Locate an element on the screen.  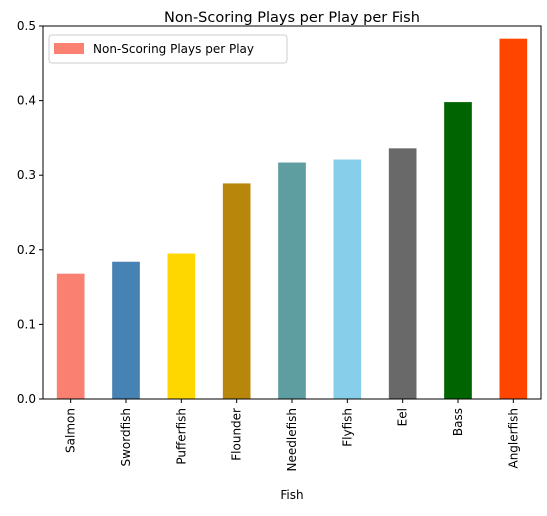
y-tick-label: 0.5 is located at coordinates (26, 26).